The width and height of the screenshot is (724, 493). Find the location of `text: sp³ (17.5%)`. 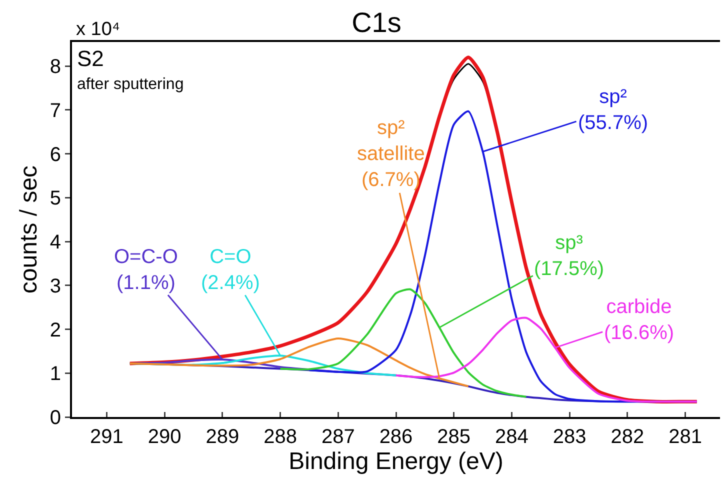

text: sp³ (17.5%) is located at coordinates (569, 256).